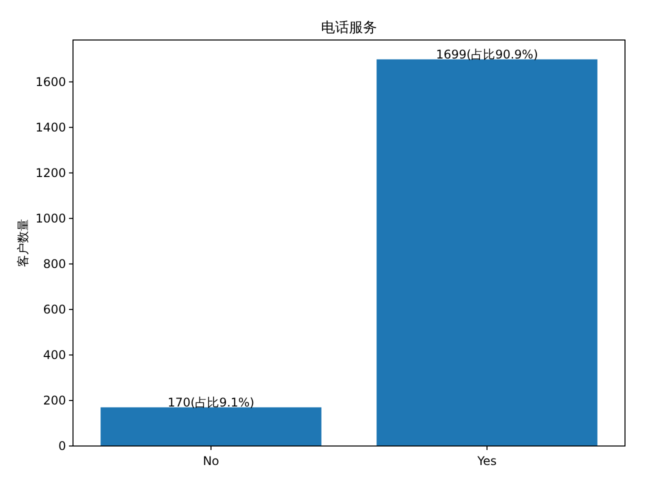  What do you see at coordinates (54, 263) in the screenshot?
I see `y-tick-label: 800` at bounding box center [54, 263].